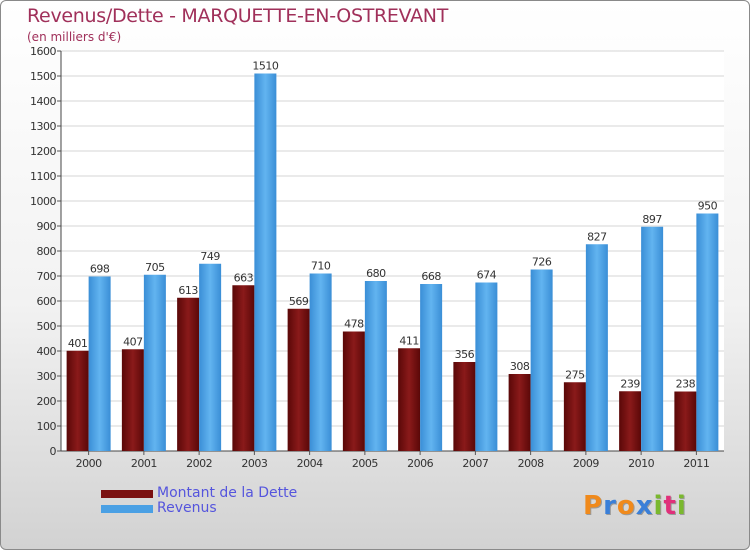  What do you see at coordinates (575, 374) in the screenshot?
I see `data-label-dette: 275` at bounding box center [575, 374].